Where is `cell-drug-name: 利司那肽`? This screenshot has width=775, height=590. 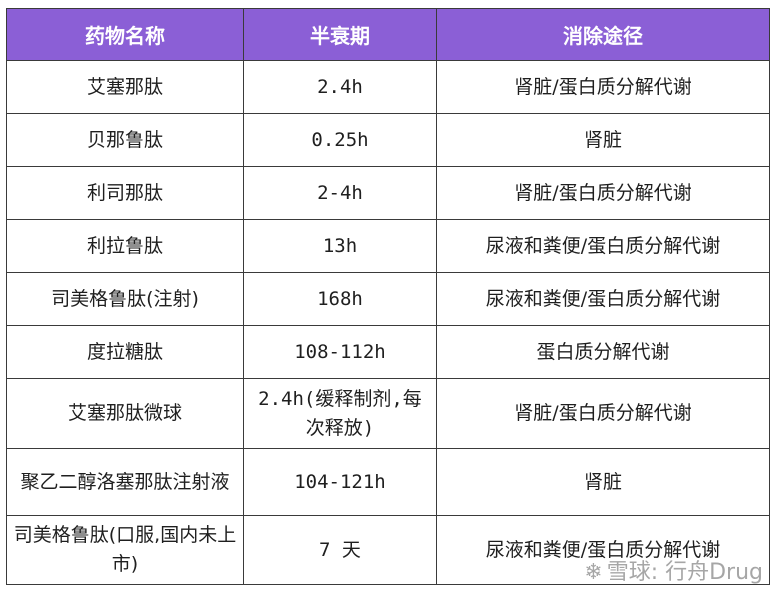 cell-drug-name: 利司那肽 is located at coordinates (125, 193).